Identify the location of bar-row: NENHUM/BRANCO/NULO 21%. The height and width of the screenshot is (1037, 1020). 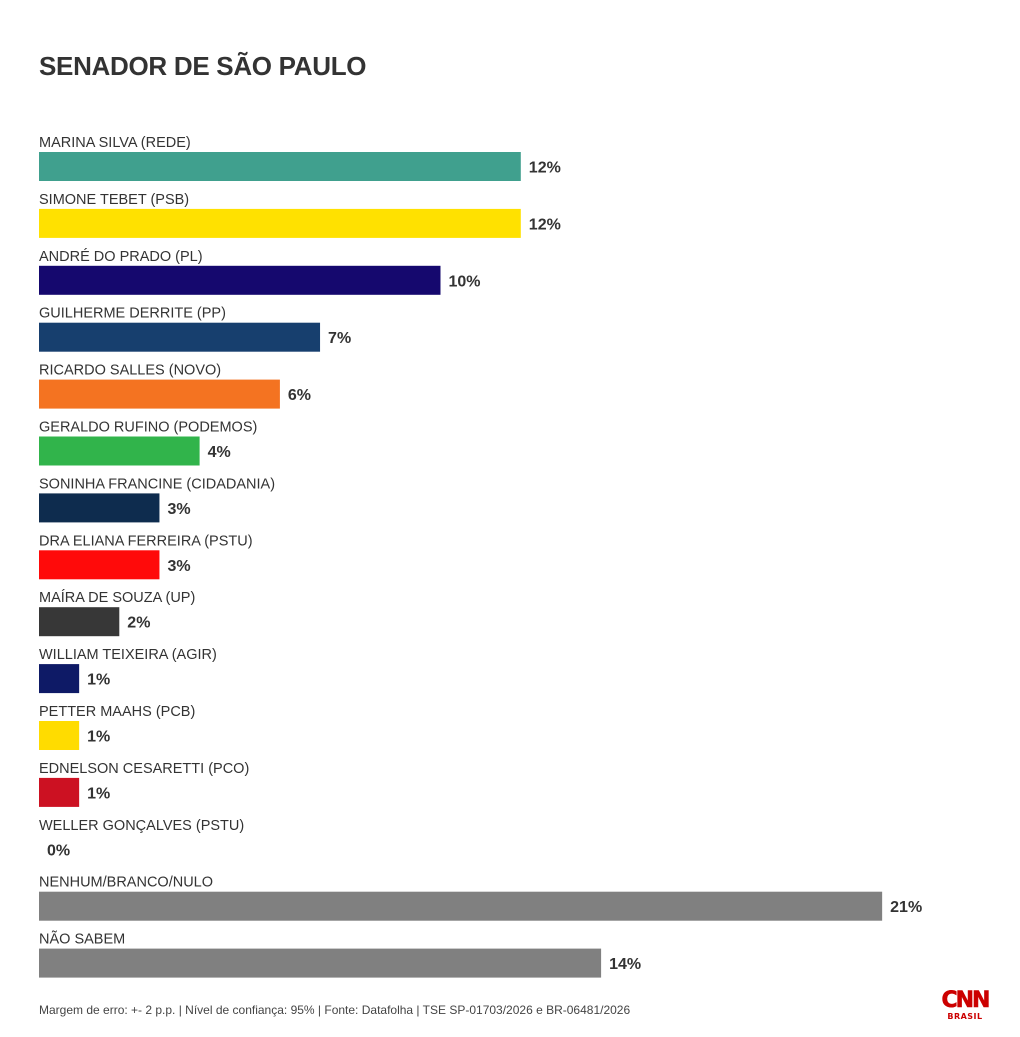
(480, 898).